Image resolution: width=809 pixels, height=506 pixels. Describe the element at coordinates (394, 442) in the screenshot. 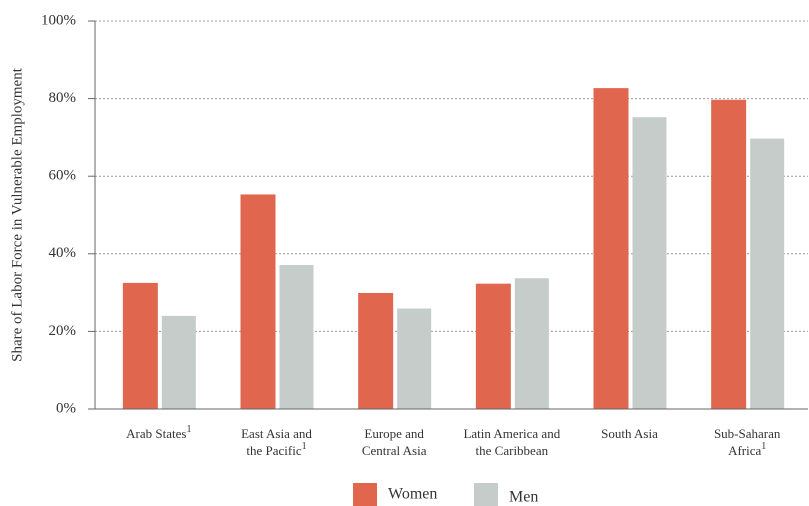

I see `x-tick-label: Europe and Central Asia` at that location.